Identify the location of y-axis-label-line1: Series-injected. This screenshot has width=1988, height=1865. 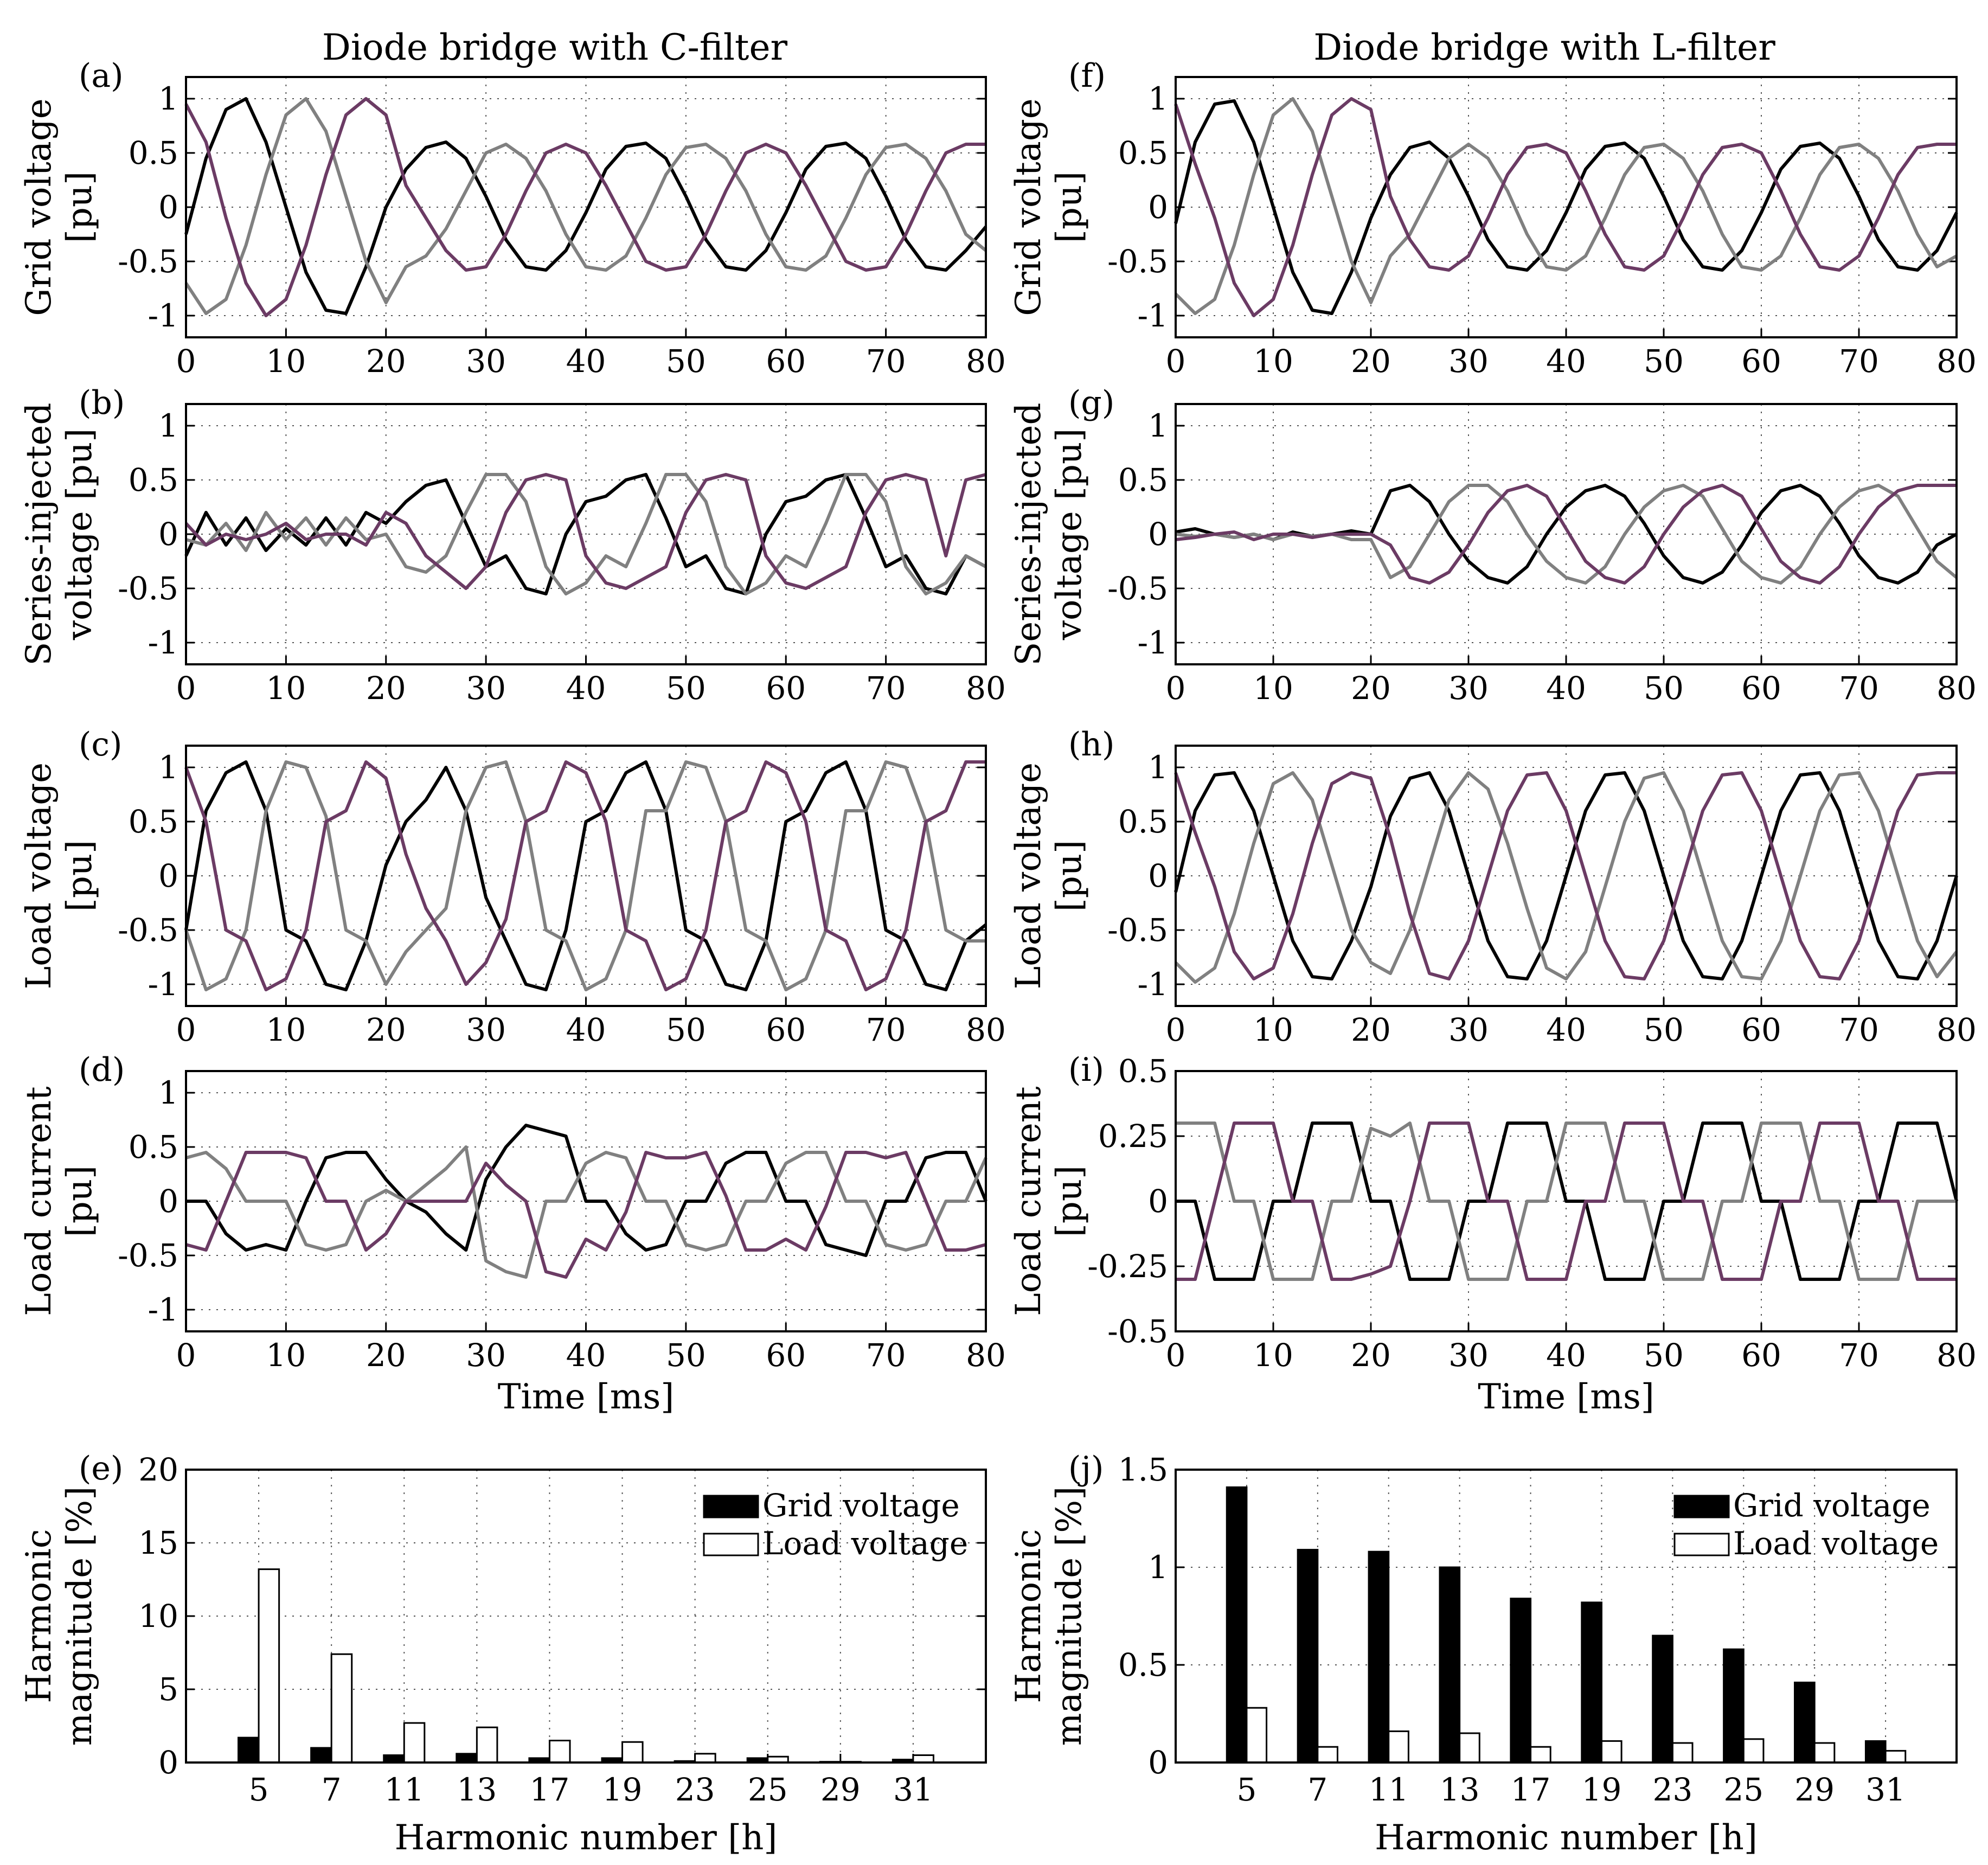
(1029, 534).